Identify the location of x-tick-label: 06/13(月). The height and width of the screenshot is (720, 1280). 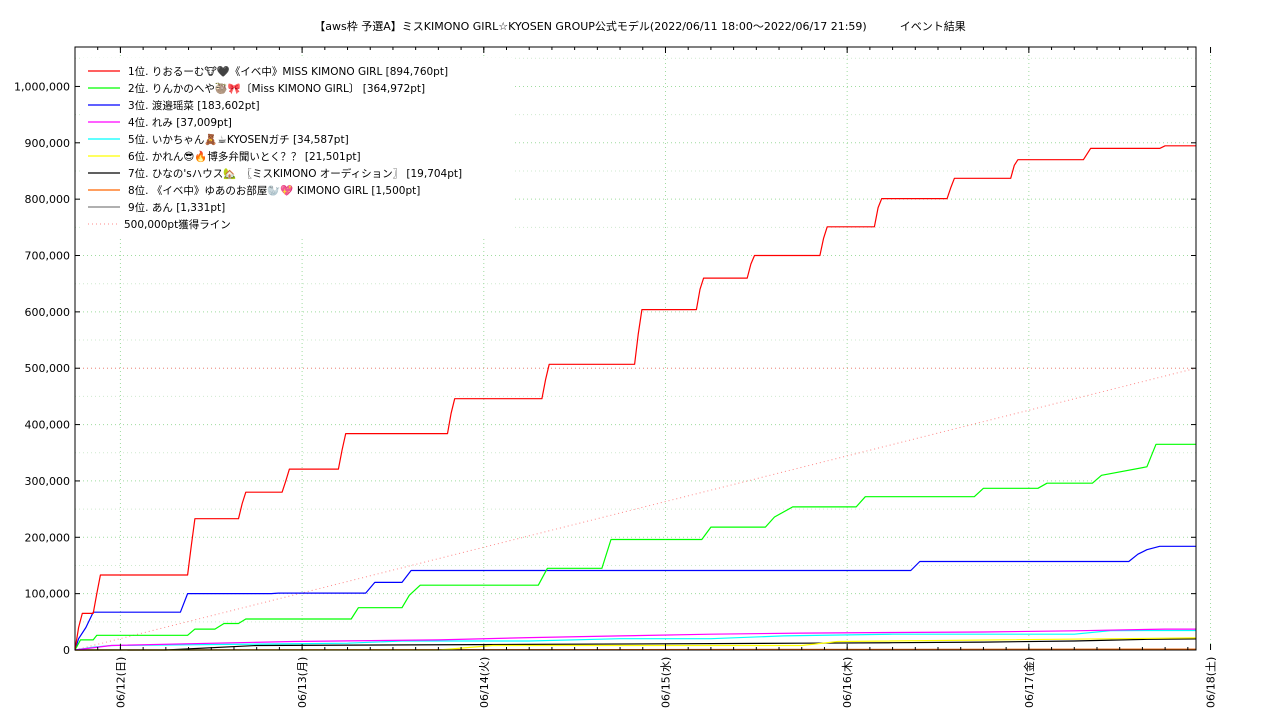
(302, 682).